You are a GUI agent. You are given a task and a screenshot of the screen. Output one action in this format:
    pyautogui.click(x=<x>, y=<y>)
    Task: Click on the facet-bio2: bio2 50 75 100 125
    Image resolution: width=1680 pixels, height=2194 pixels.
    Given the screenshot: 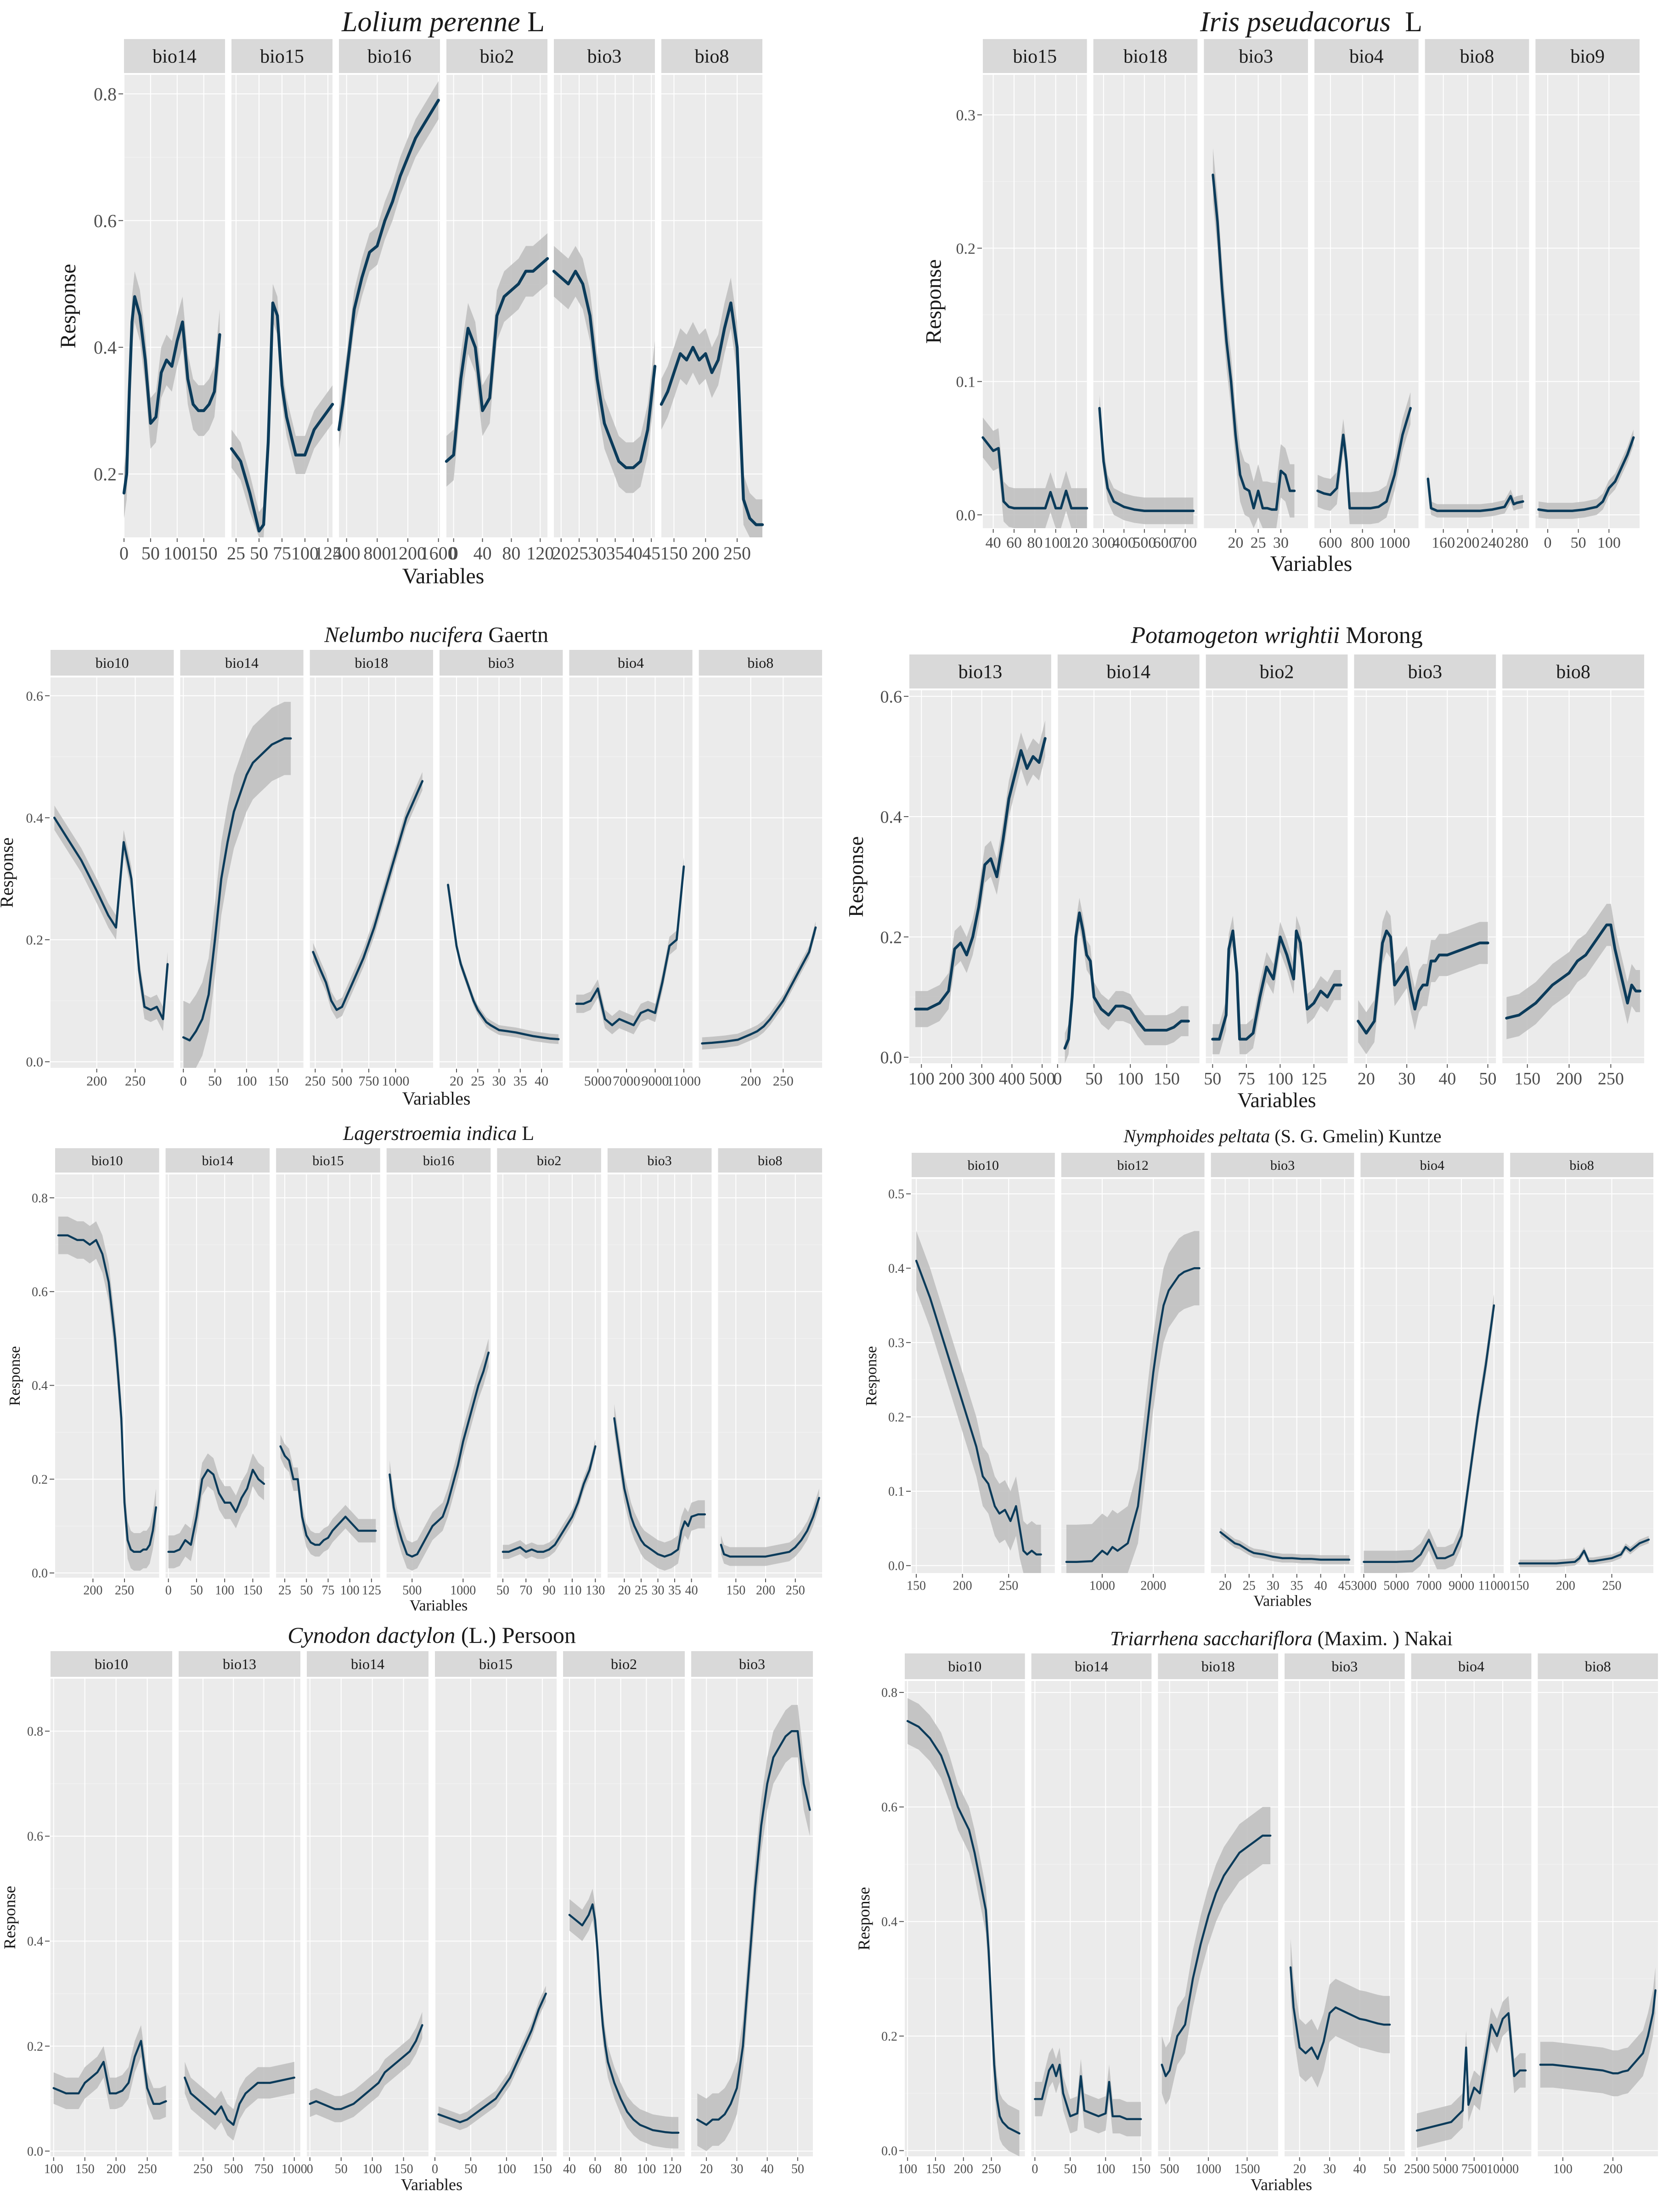 What is the action you would take?
    pyautogui.click(x=1276, y=871)
    